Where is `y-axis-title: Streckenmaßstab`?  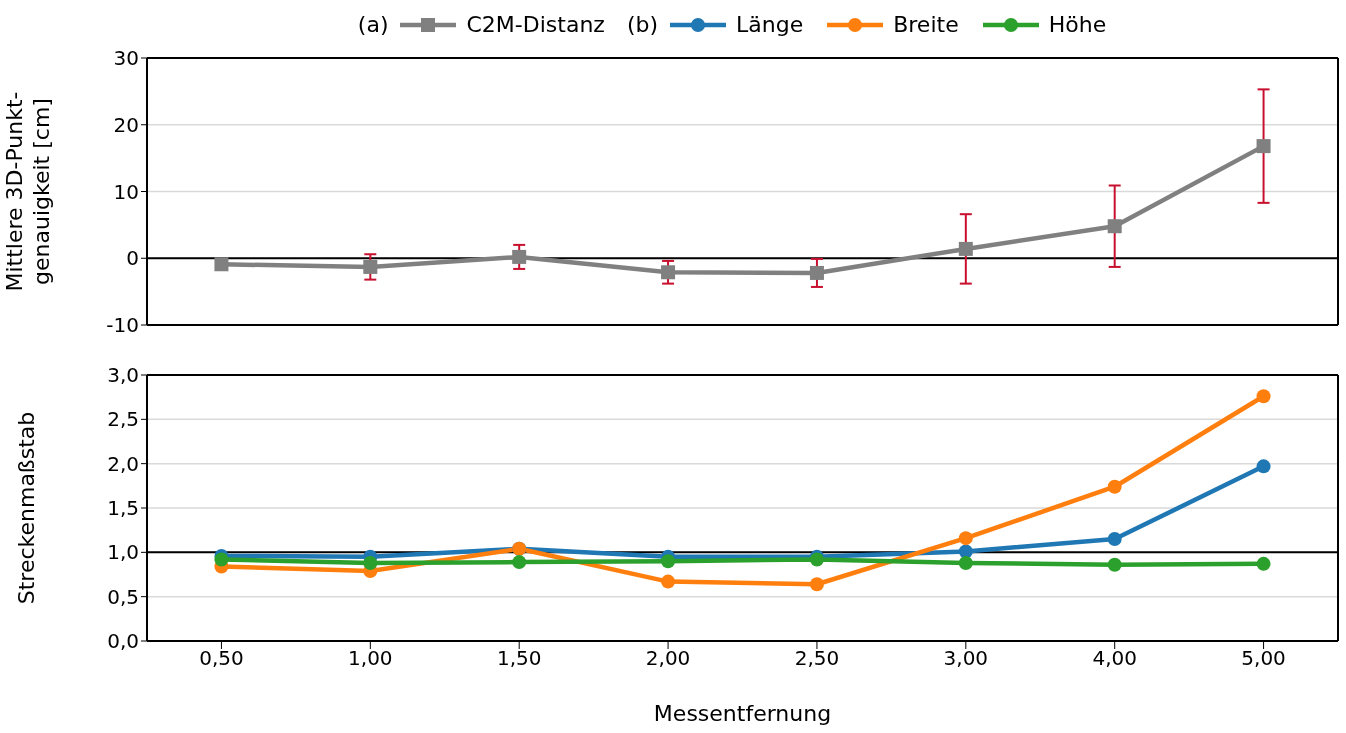
y-axis-title: Streckenmaßstab is located at coordinates (26, 508).